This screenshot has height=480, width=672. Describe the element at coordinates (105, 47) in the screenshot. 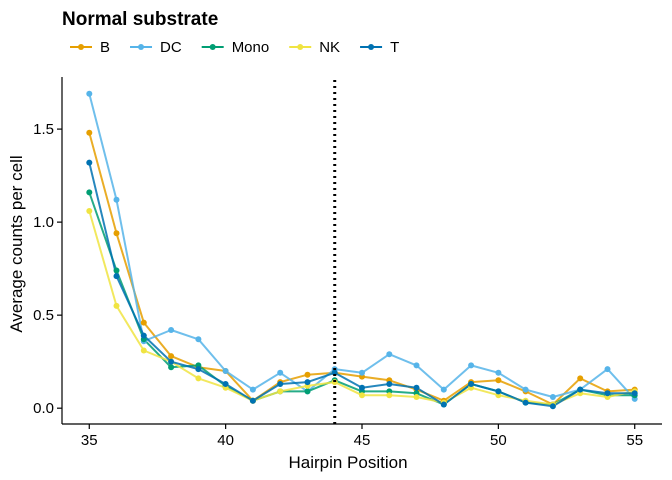

I see `legend-label: B` at that location.